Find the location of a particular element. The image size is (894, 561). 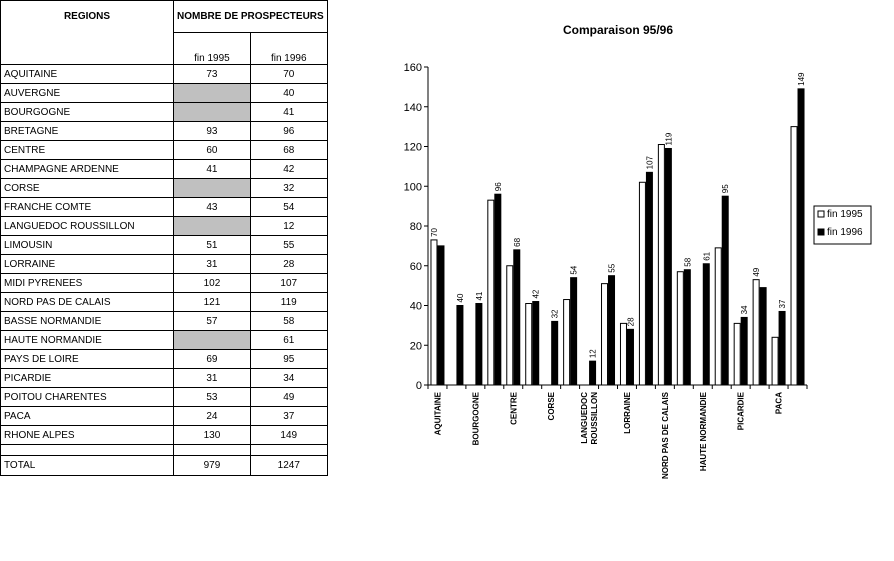

value-1995: 24 is located at coordinates (212, 416).